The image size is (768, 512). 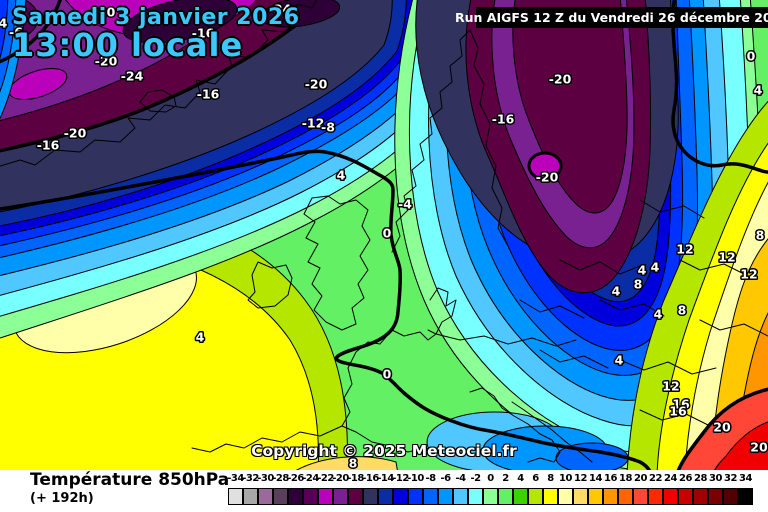 I want to click on scale-value: -16, so click(x=370, y=478).